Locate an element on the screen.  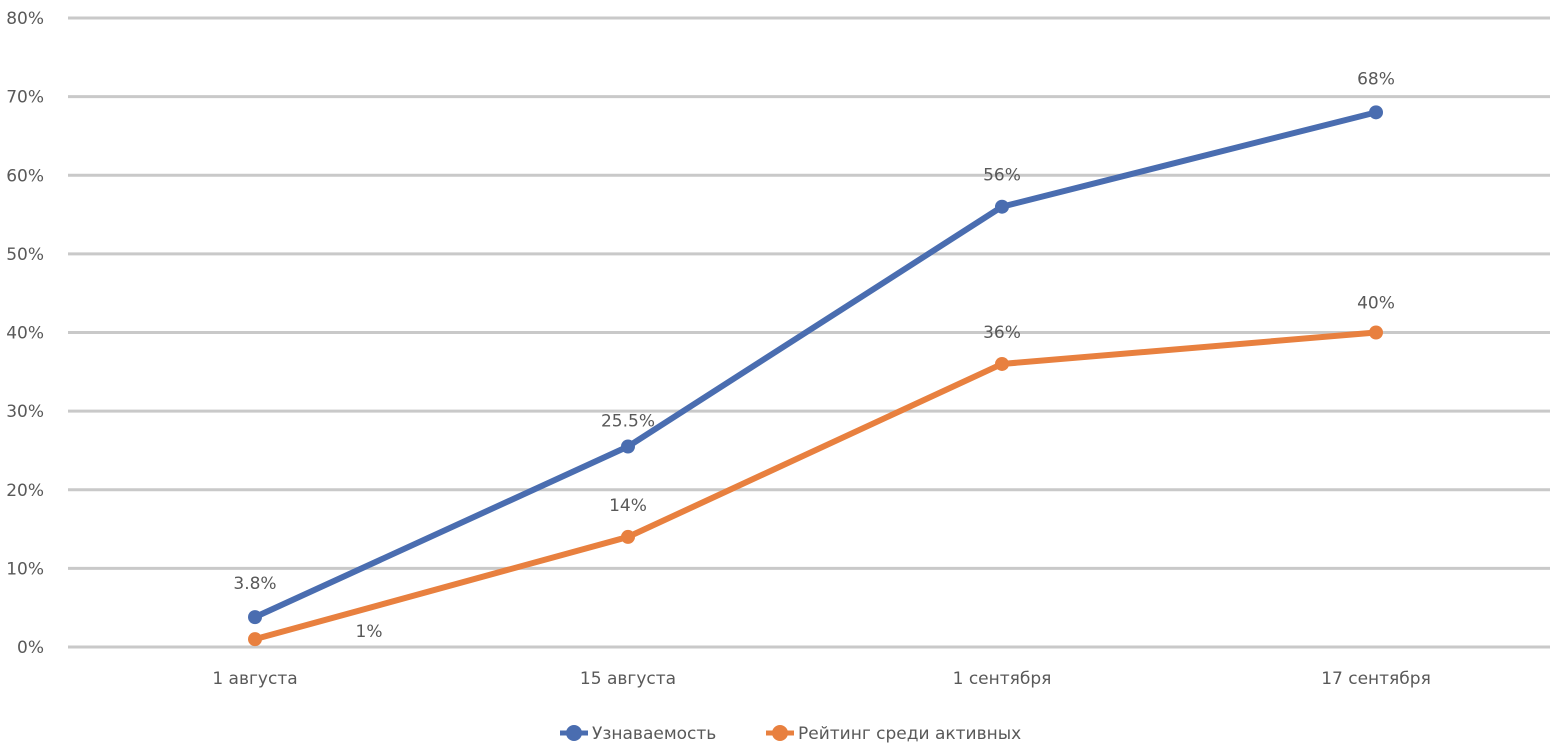
y-axis-ticks: 0% 10% 20% 30% 40% 50% 60% 70% 80% is located at coordinates (25, 333).